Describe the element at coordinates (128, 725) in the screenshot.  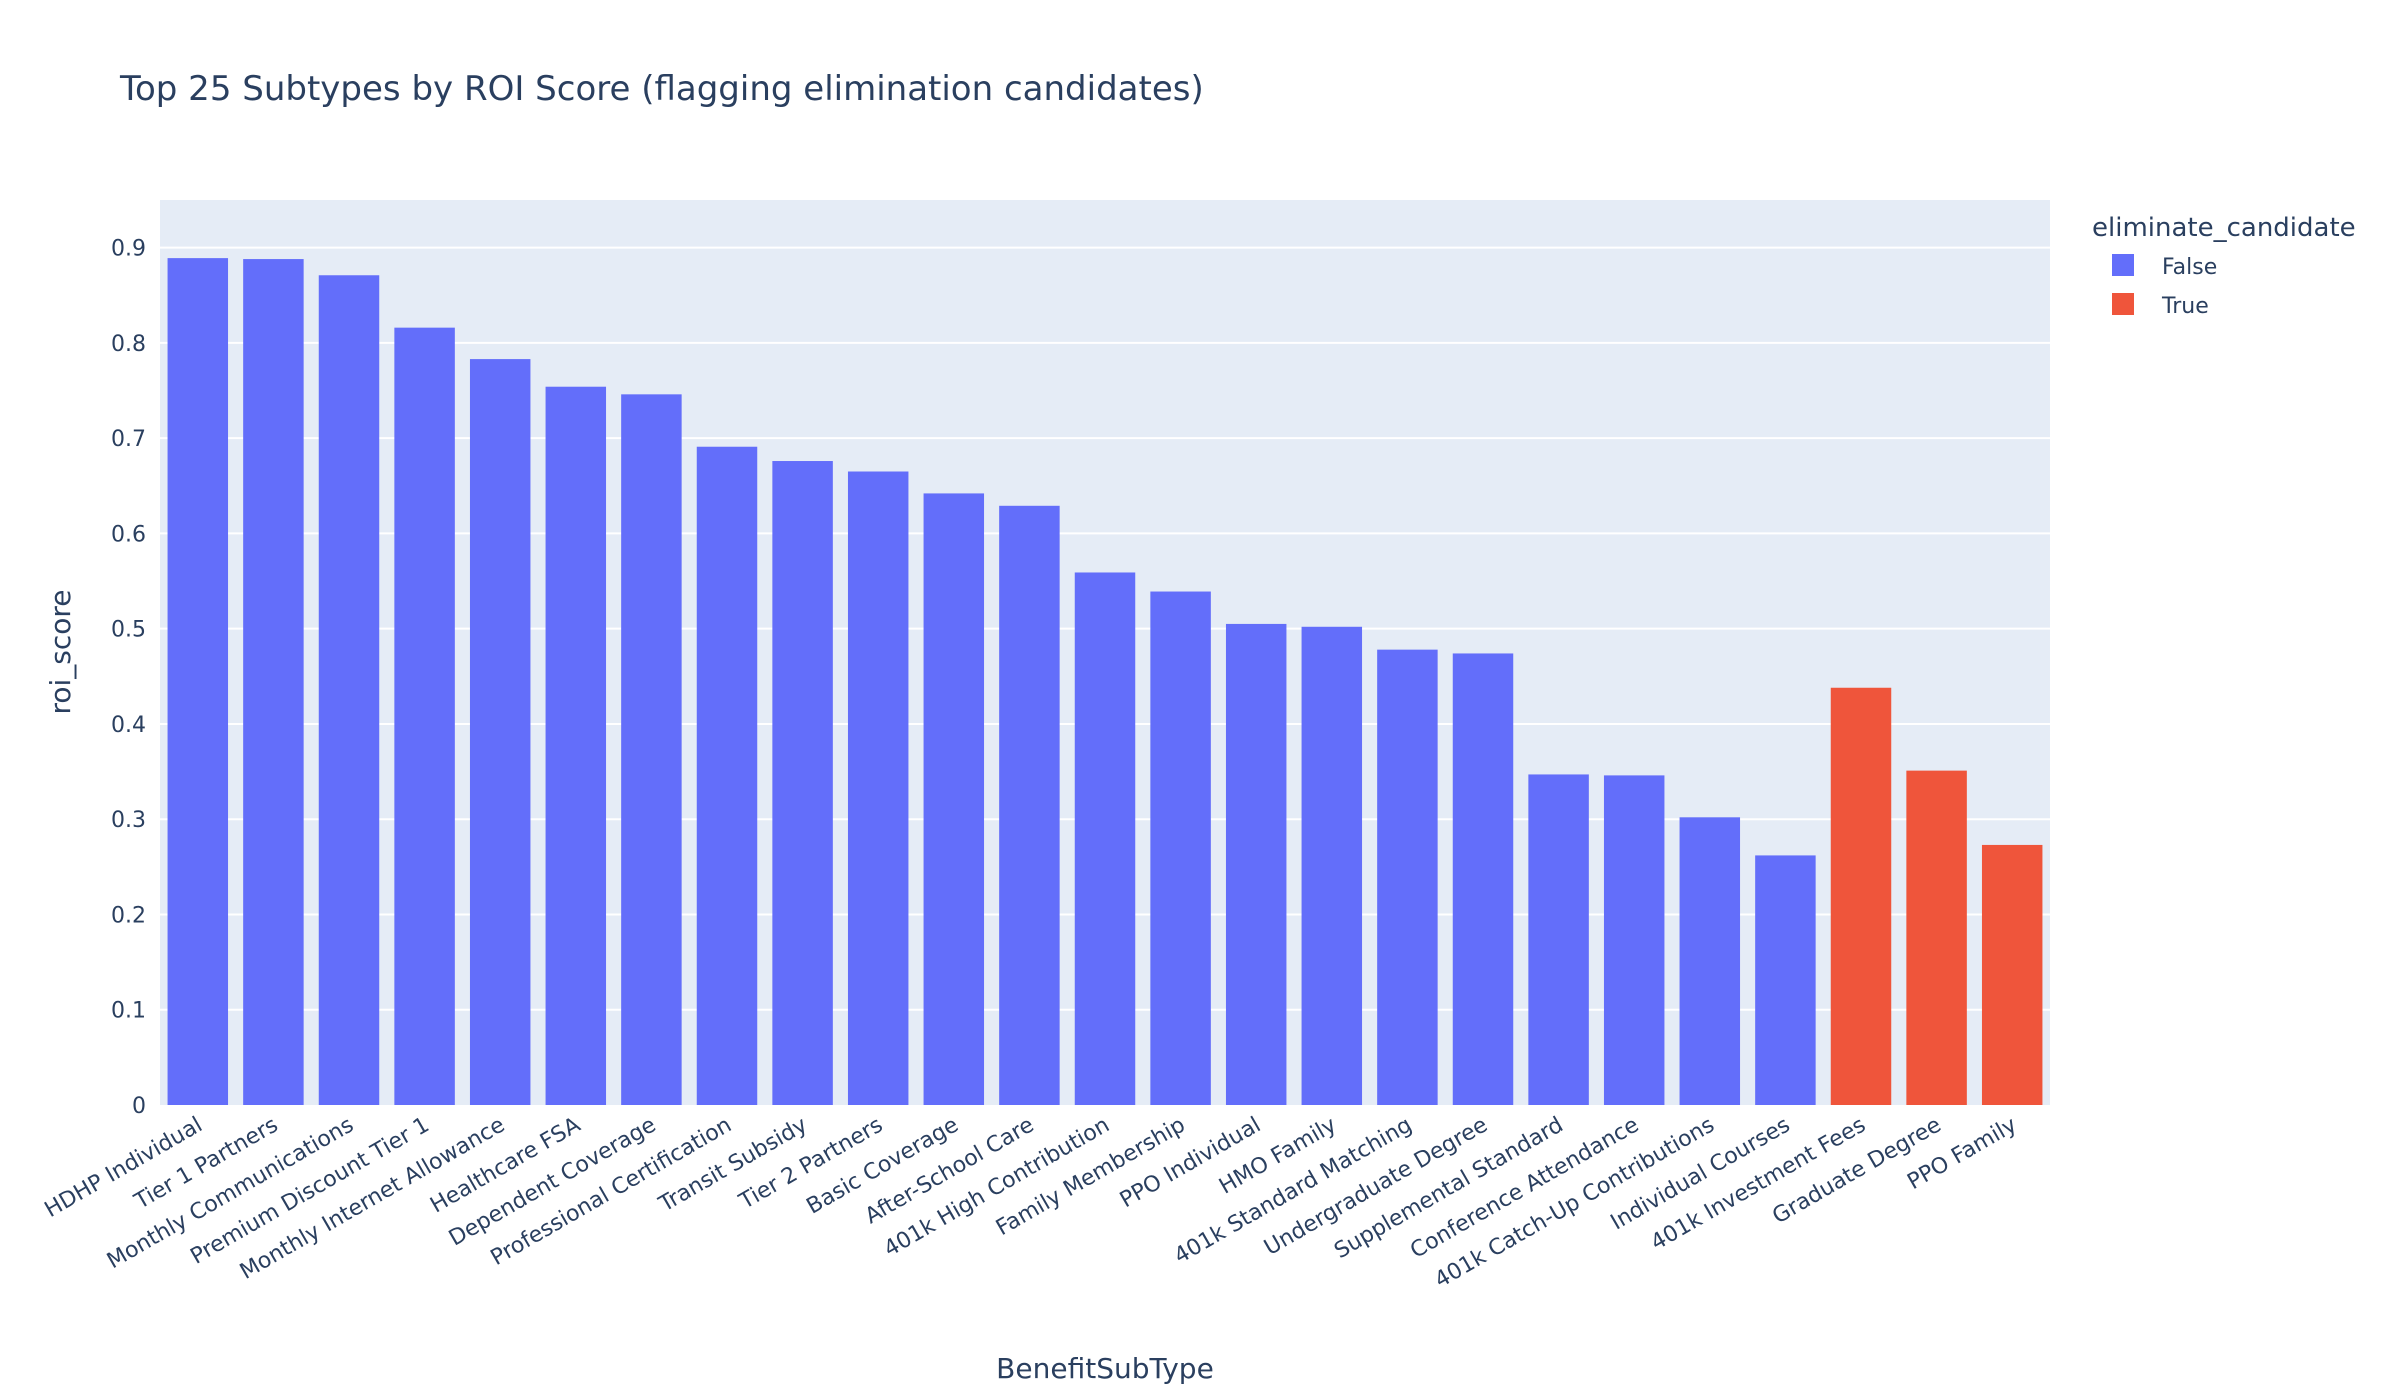
I see `y-tick-label: 0.4` at that location.